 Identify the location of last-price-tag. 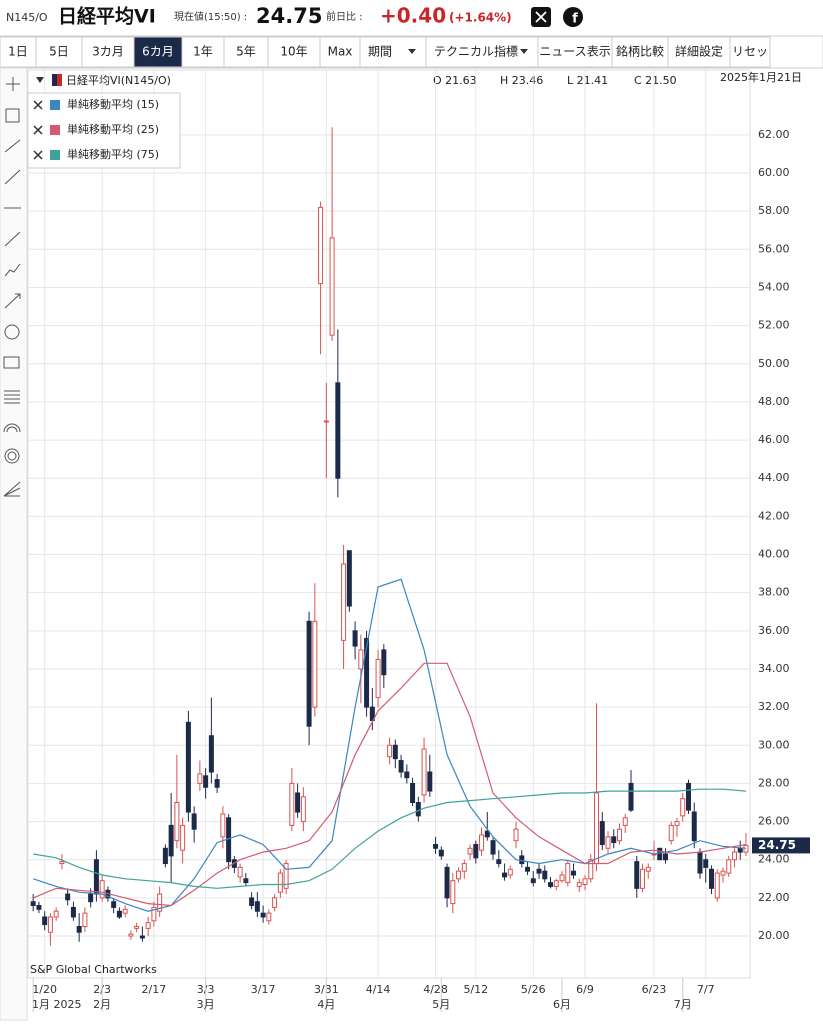
(781, 845).